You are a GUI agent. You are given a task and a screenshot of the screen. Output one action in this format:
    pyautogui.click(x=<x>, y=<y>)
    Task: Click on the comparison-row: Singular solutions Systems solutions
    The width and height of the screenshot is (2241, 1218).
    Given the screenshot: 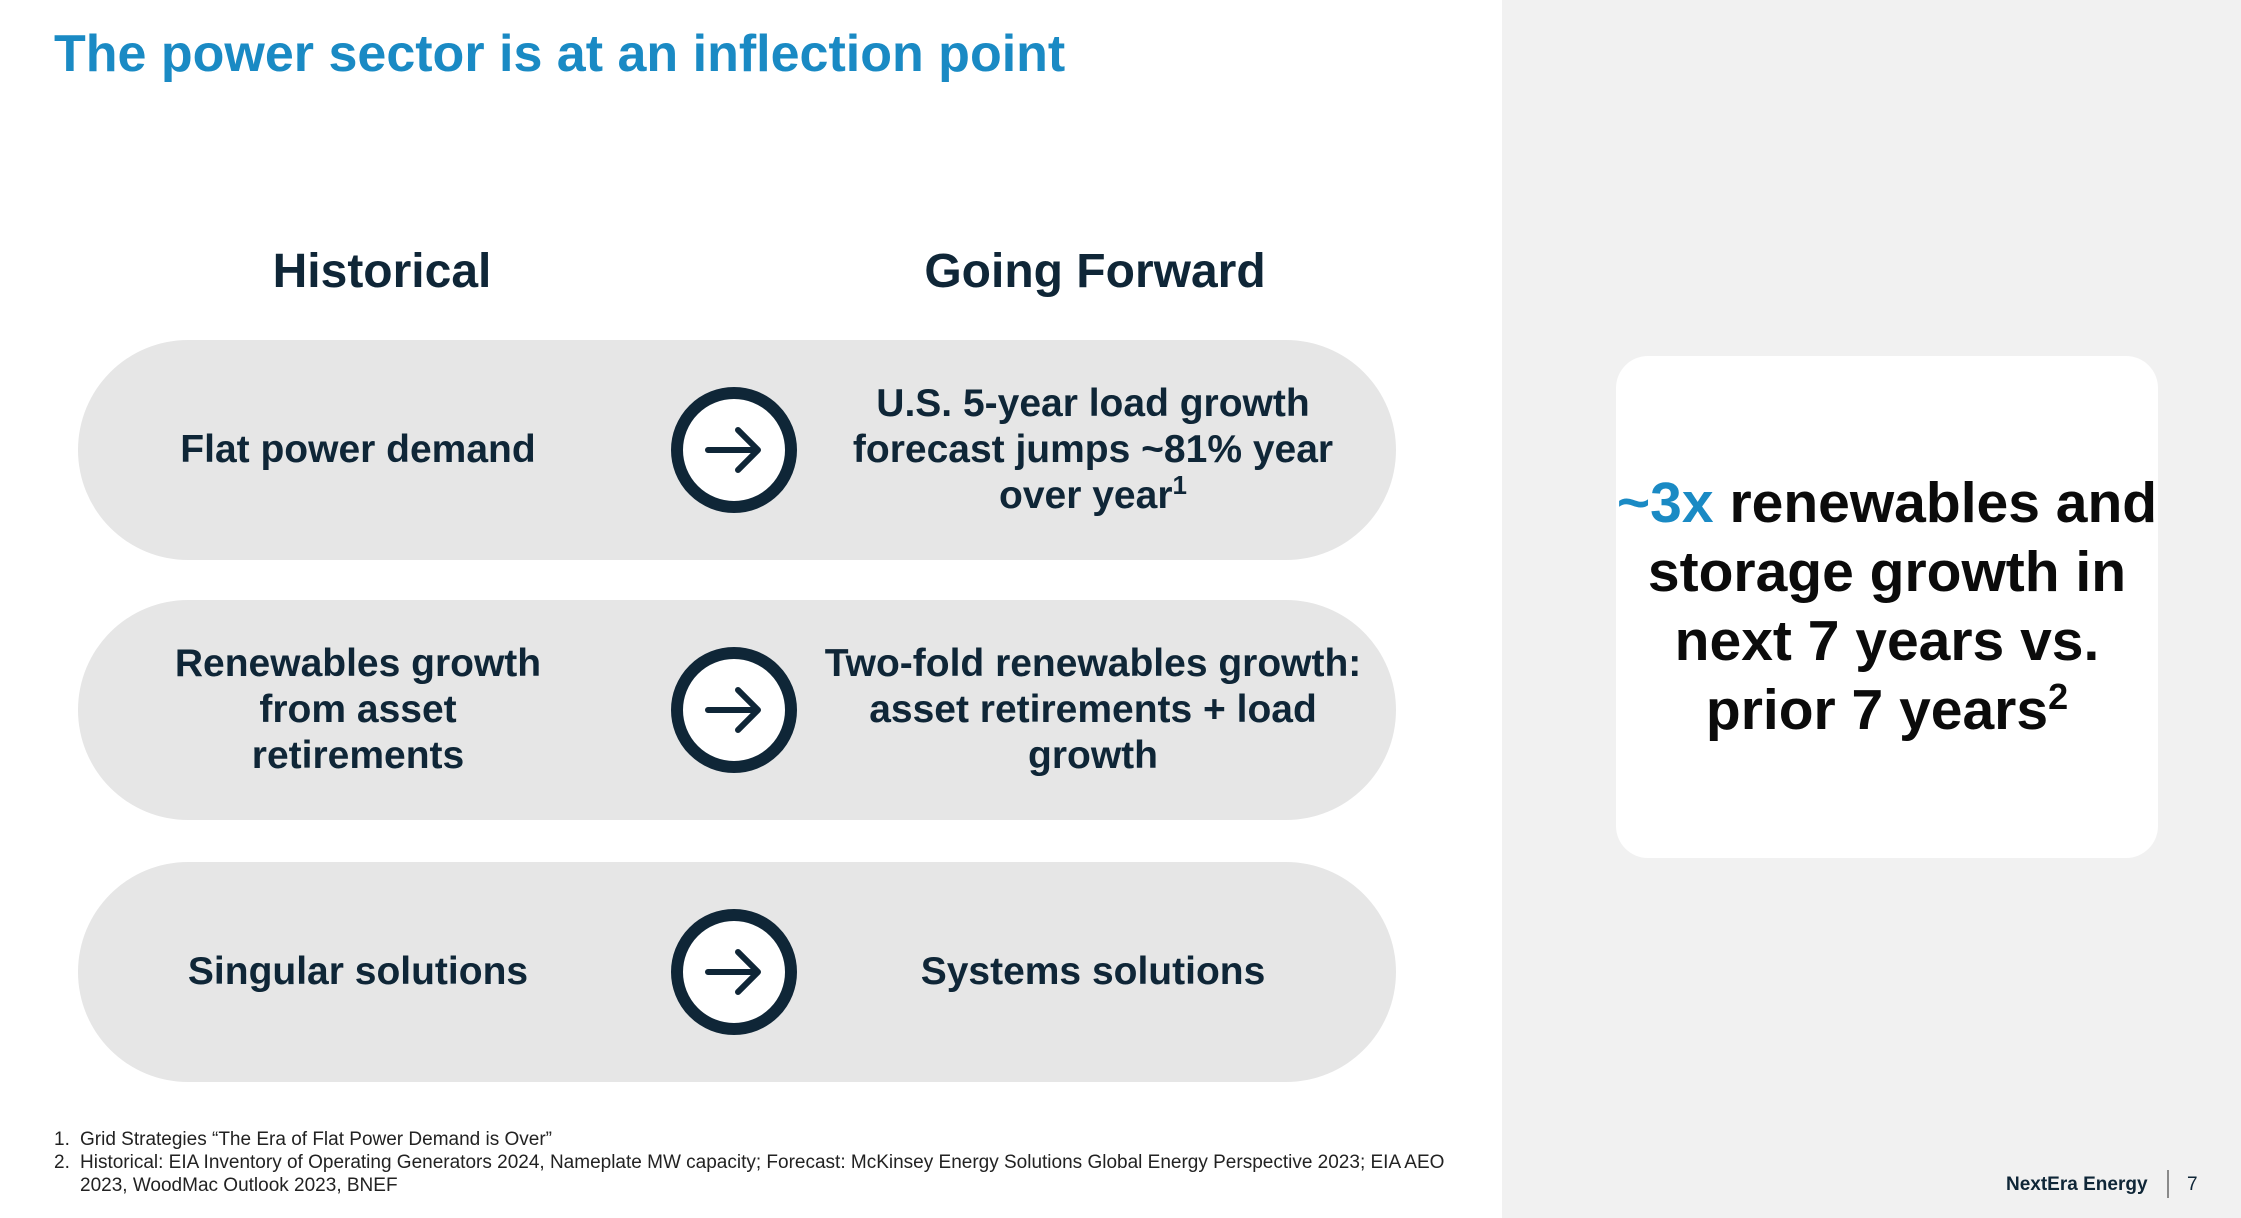 What is the action you would take?
    pyautogui.click(x=737, y=972)
    